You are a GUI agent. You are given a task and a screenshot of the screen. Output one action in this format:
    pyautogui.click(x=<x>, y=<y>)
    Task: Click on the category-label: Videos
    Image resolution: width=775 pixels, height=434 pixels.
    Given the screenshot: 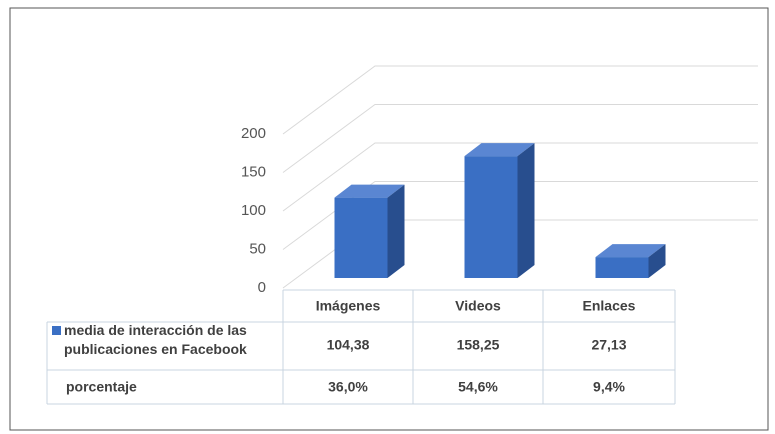 What is the action you would take?
    pyautogui.click(x=478, y=306)
    